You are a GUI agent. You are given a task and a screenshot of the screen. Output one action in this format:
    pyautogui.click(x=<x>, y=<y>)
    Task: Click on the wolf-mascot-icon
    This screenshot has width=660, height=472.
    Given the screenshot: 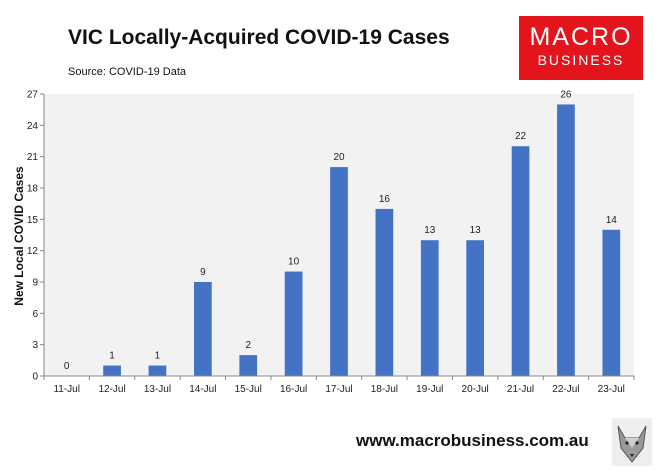 What is the action you would take?
    pyautogui.click(x=632, y=442)
    